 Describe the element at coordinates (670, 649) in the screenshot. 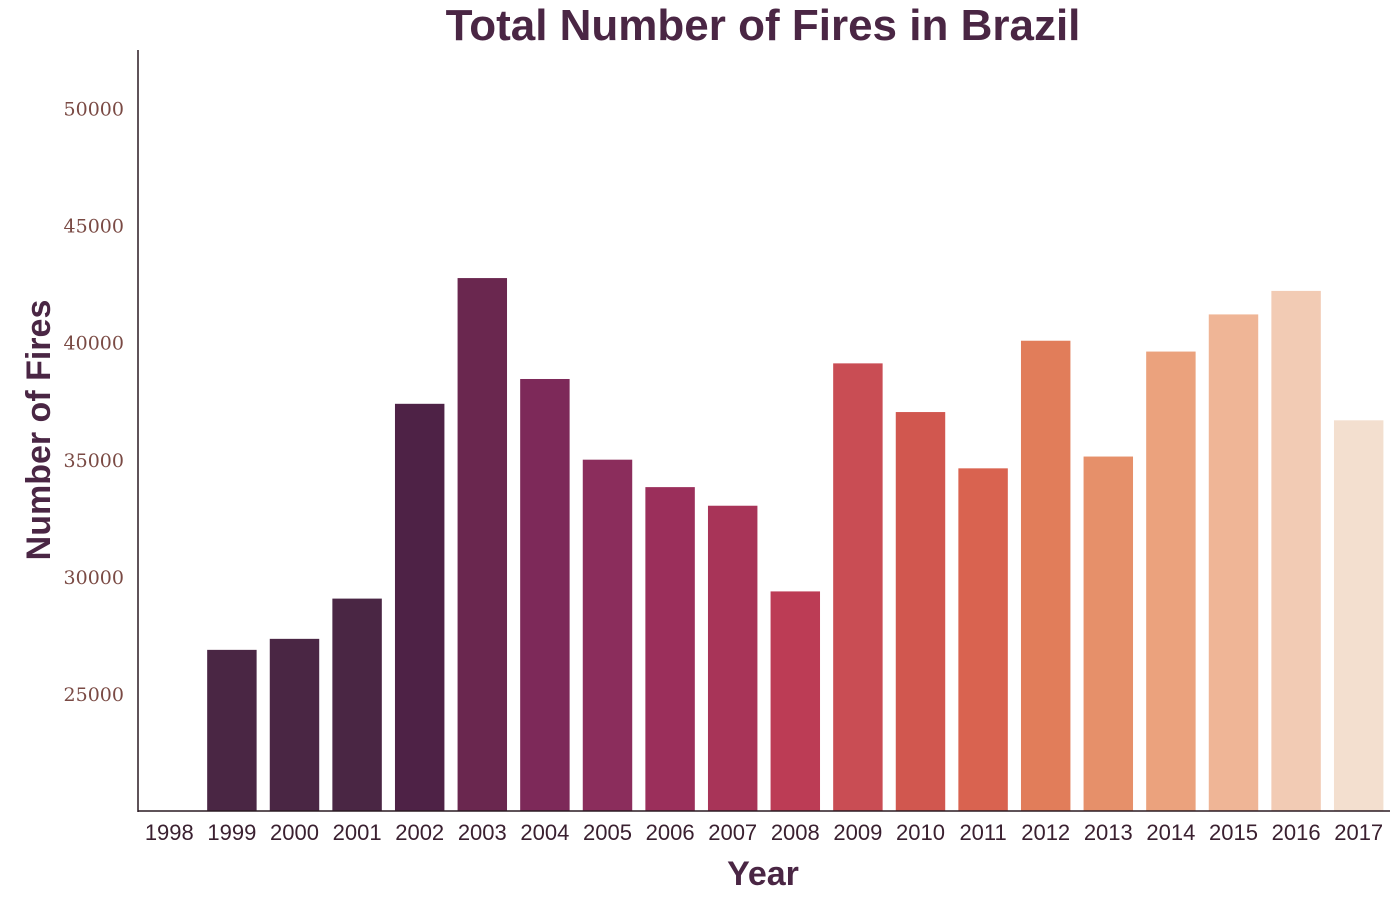

I see `bar-2006` at that location.